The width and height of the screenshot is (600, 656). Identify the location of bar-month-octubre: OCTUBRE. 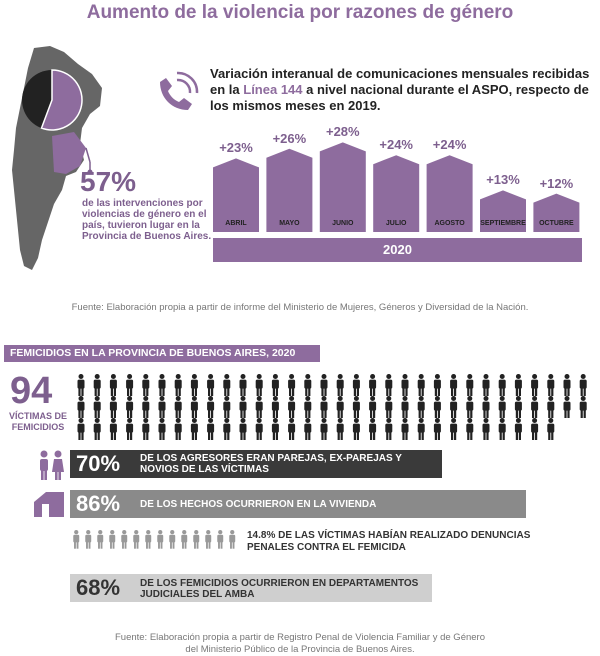
(556, 223).